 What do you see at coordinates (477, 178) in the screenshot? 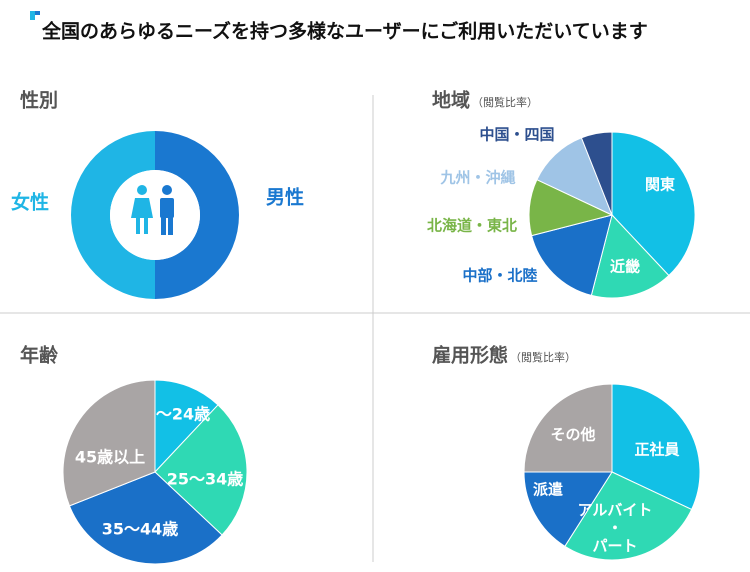
I see `slice-label: 九州・沖縄` at bounding box center [477, 178].